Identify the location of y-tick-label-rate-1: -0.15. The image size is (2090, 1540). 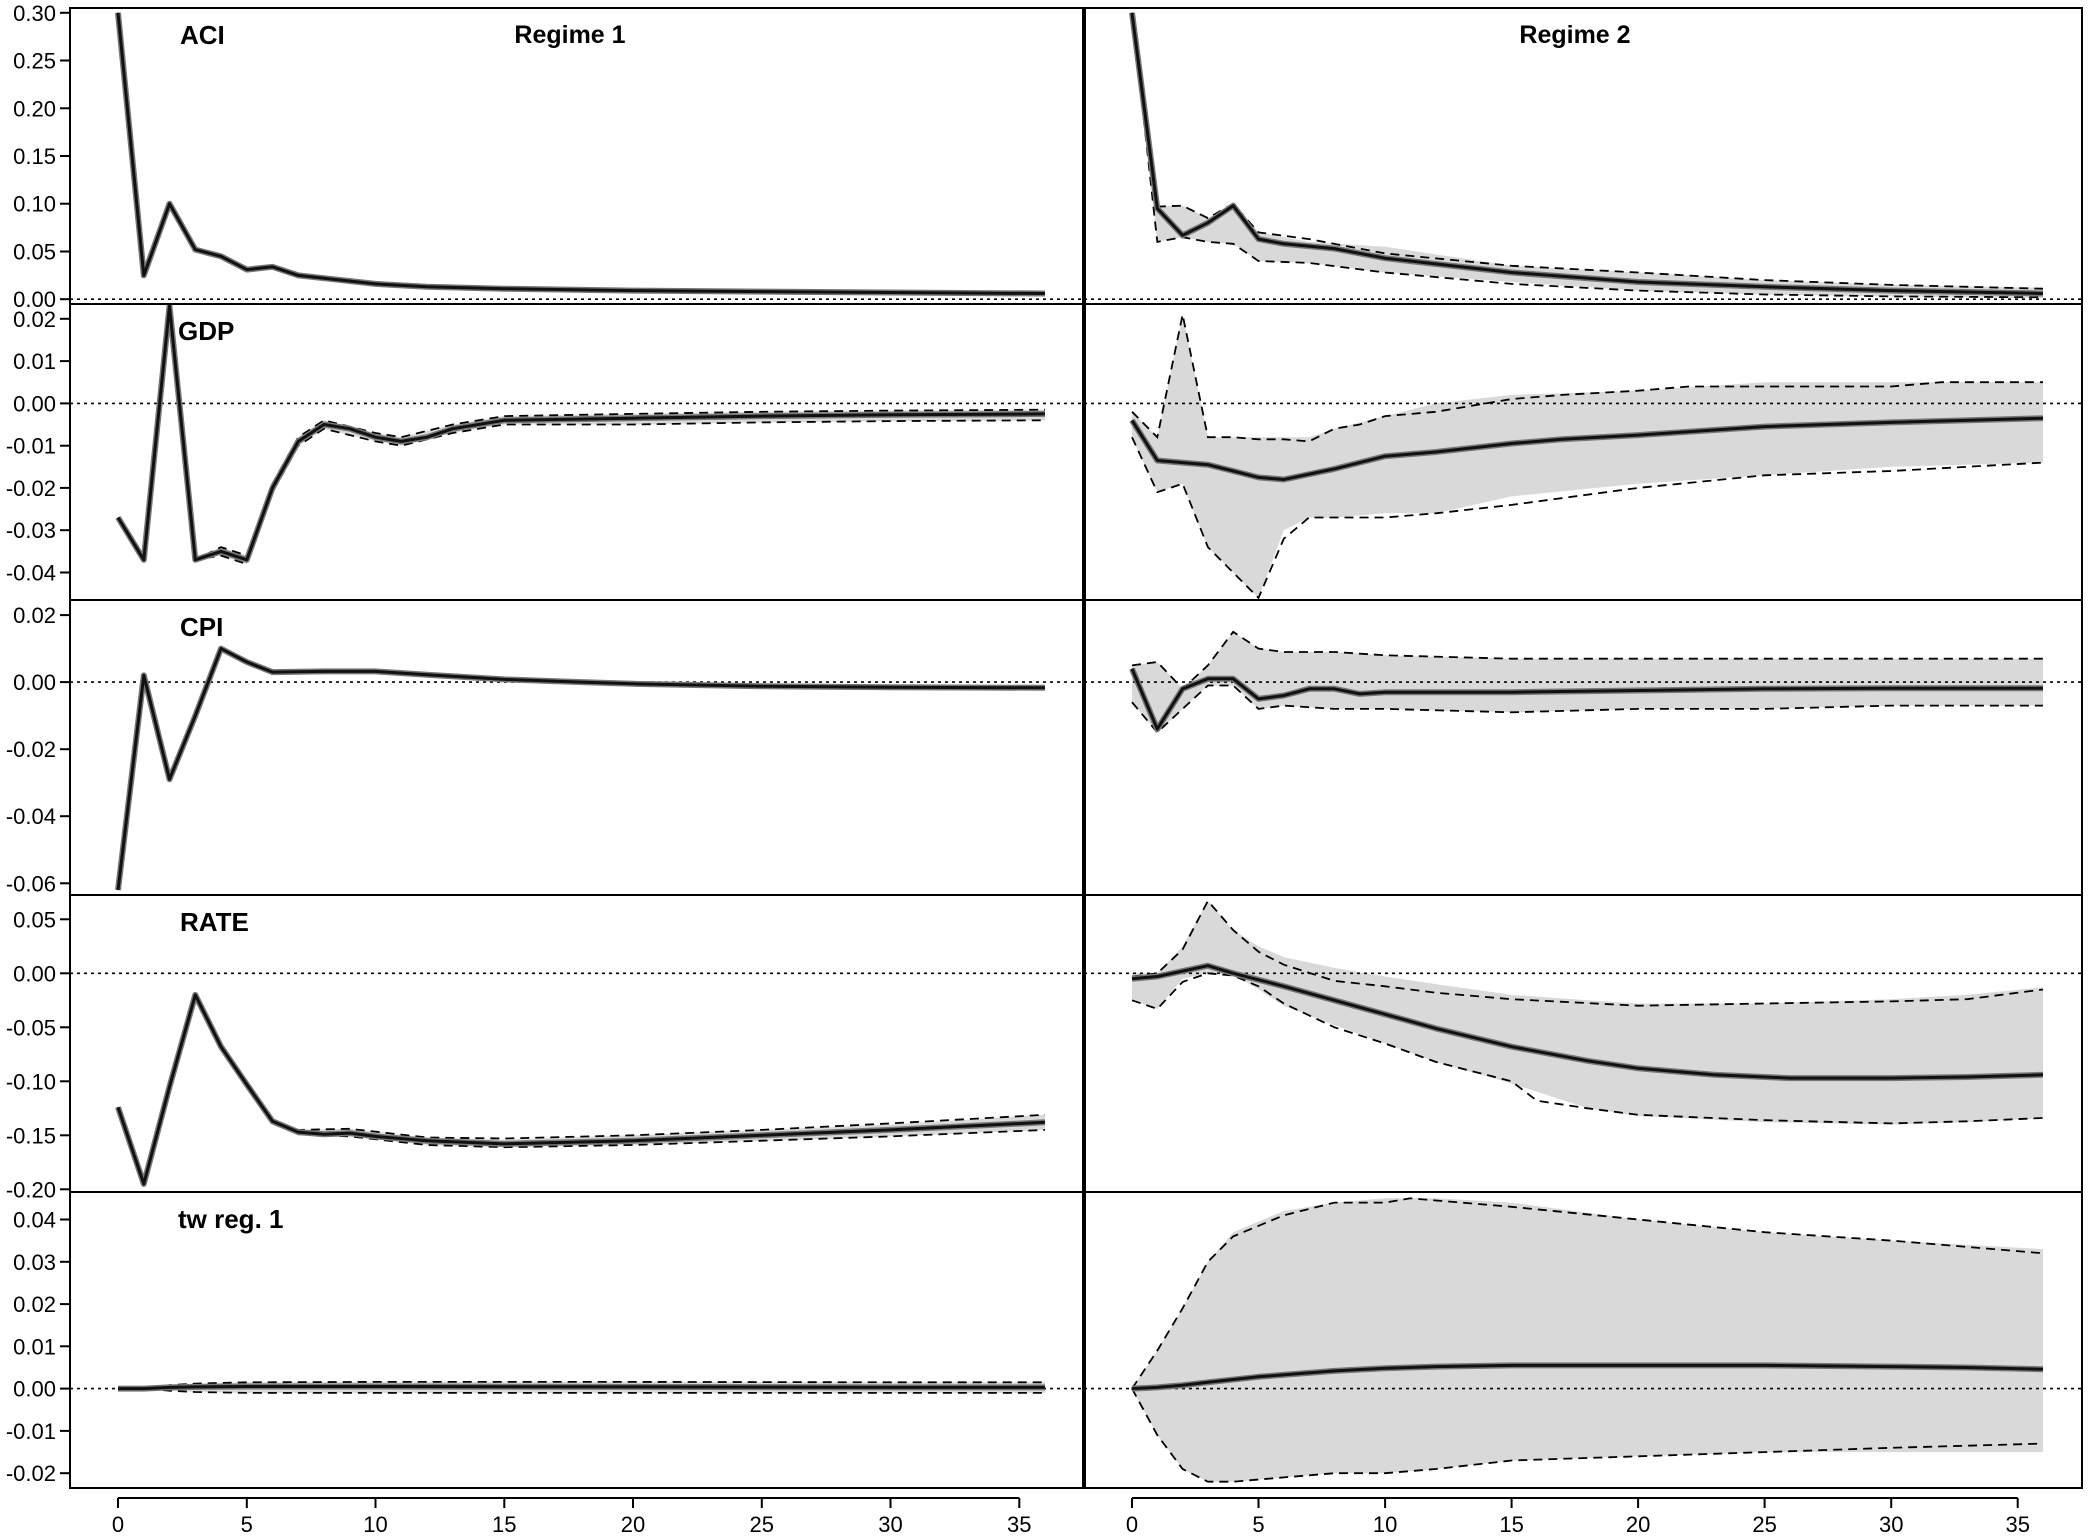
(31, 1135).